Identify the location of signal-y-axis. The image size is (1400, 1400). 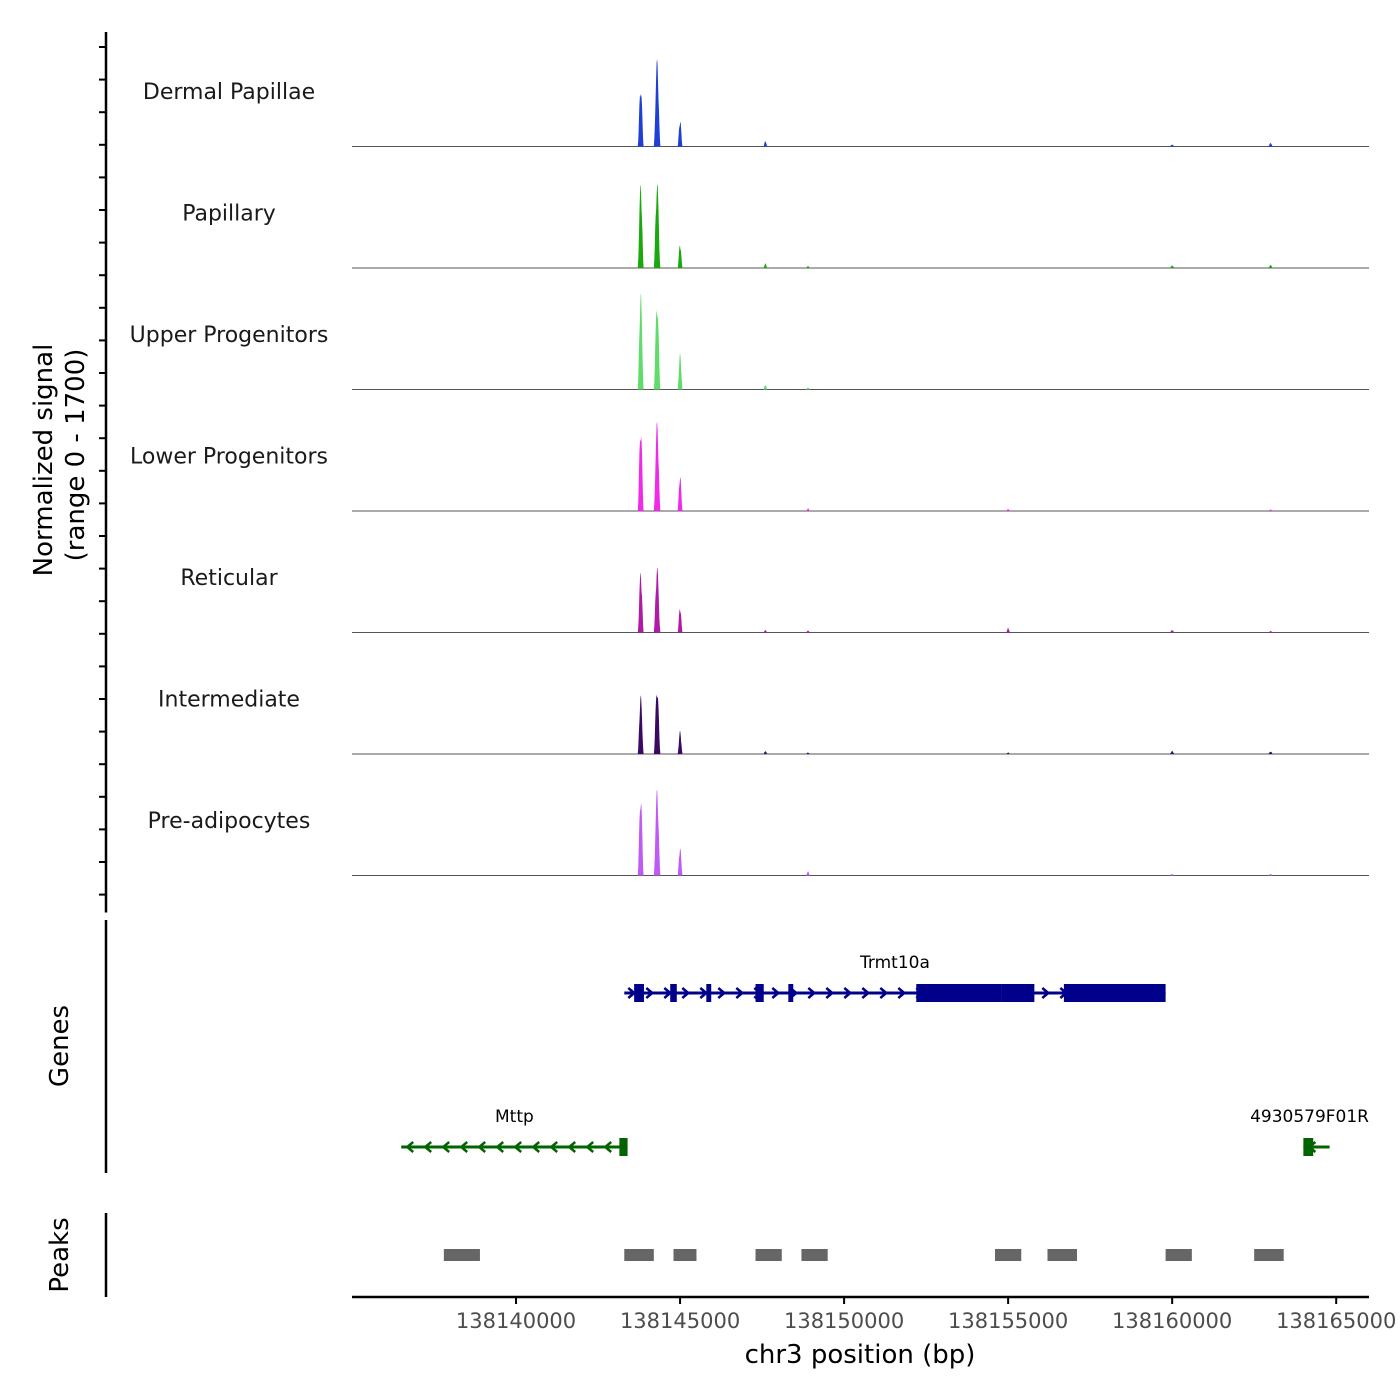
(103, 472).